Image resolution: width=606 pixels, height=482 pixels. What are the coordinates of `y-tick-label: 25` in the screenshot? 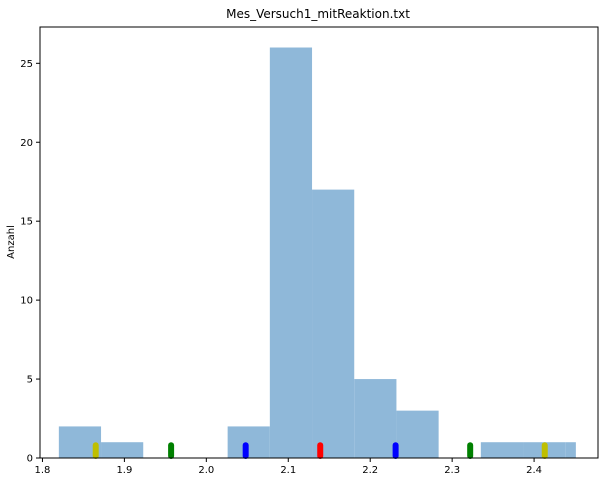 It's located at (26, 64).